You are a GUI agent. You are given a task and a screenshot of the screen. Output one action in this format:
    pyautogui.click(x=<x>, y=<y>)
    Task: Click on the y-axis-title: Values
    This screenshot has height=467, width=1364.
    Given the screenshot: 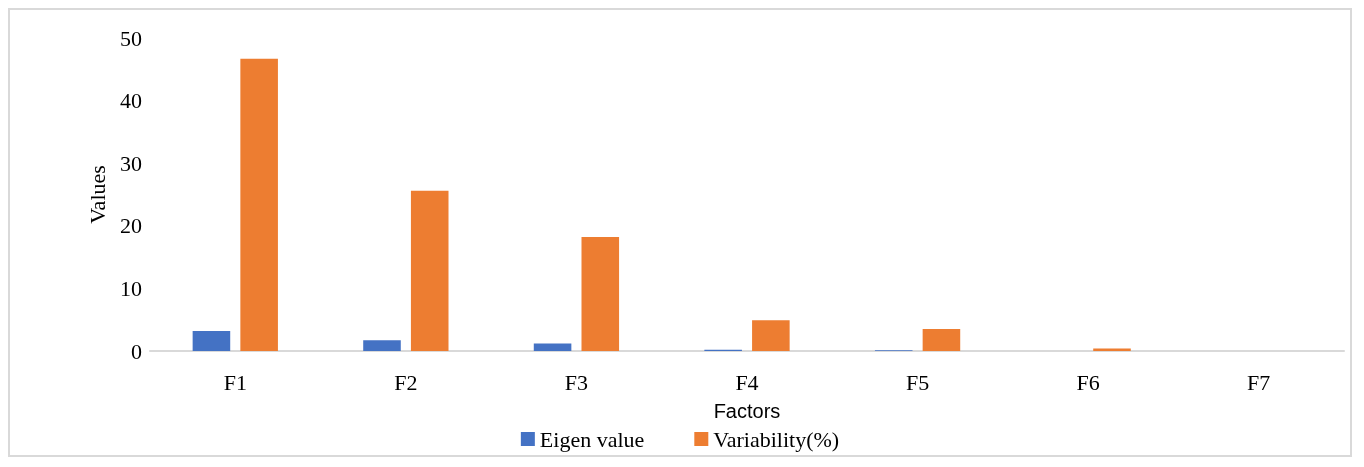 What is the action you would take?
    pyautogui.click(x=97, y=194)
    